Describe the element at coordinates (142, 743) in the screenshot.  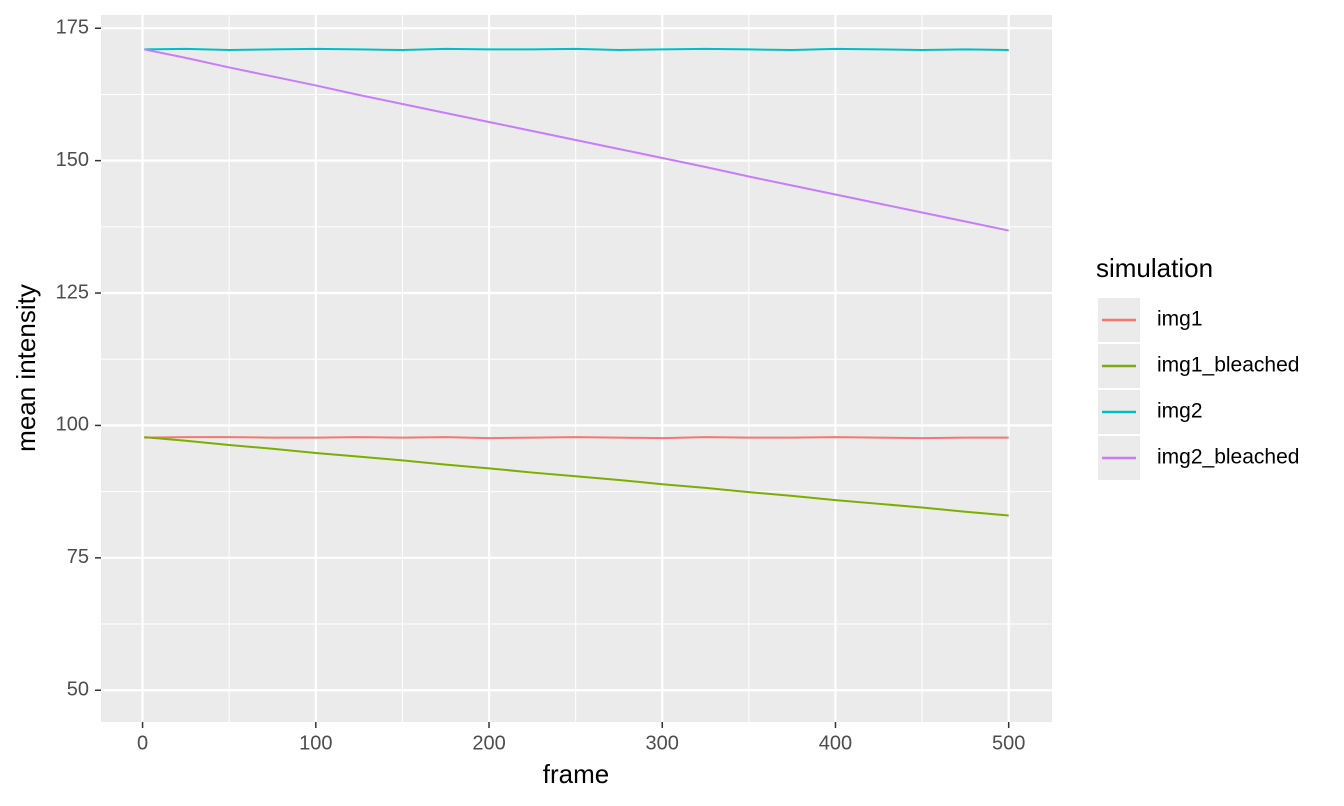
I see `x-tick-label: 0` at that location.